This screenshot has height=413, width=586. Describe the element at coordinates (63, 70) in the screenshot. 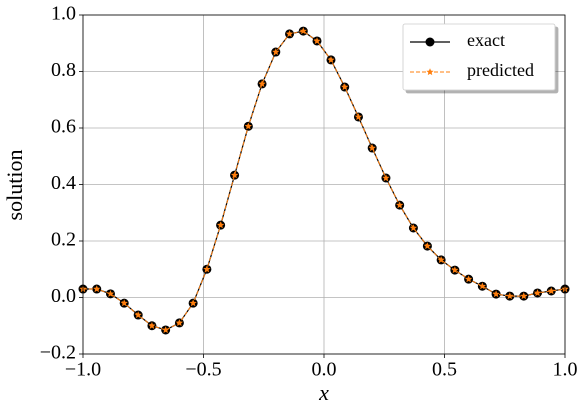

I see `y-tick-label: 0.8` at that location.